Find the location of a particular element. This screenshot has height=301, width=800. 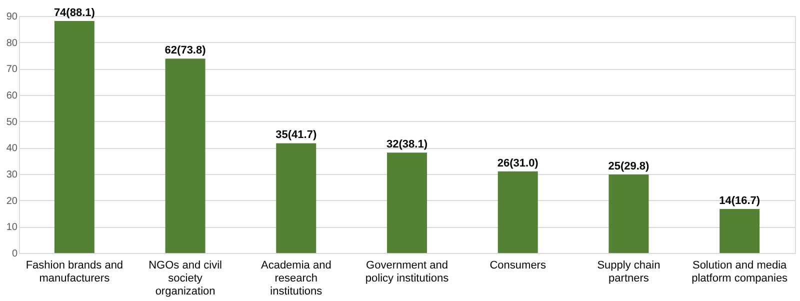

x-tick-label: Solution and media platform companies is located at coordinates (740, 272).